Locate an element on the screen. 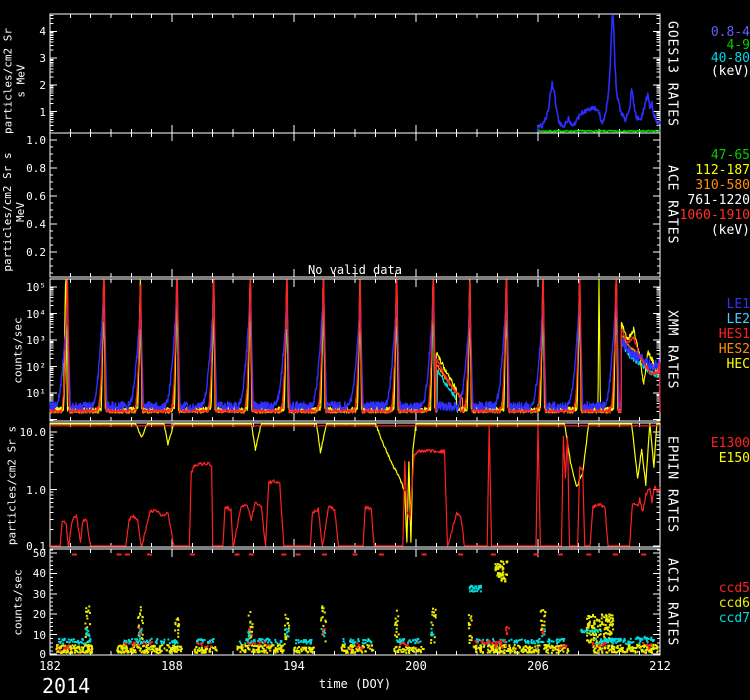 The width and height of the screenshot is (750, 700). y-tick-label: 10⁴ is located at coordinates (36, 314).